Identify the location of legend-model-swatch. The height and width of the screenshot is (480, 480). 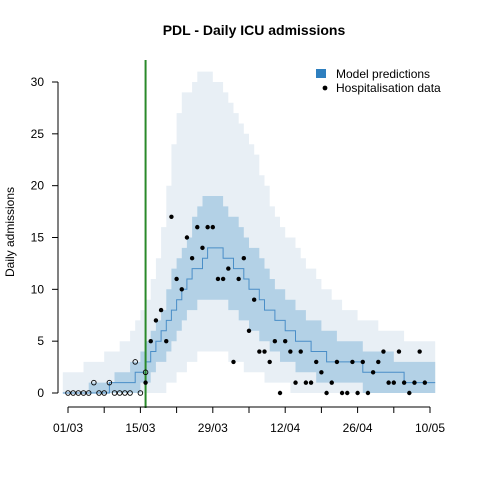
(321, 73).